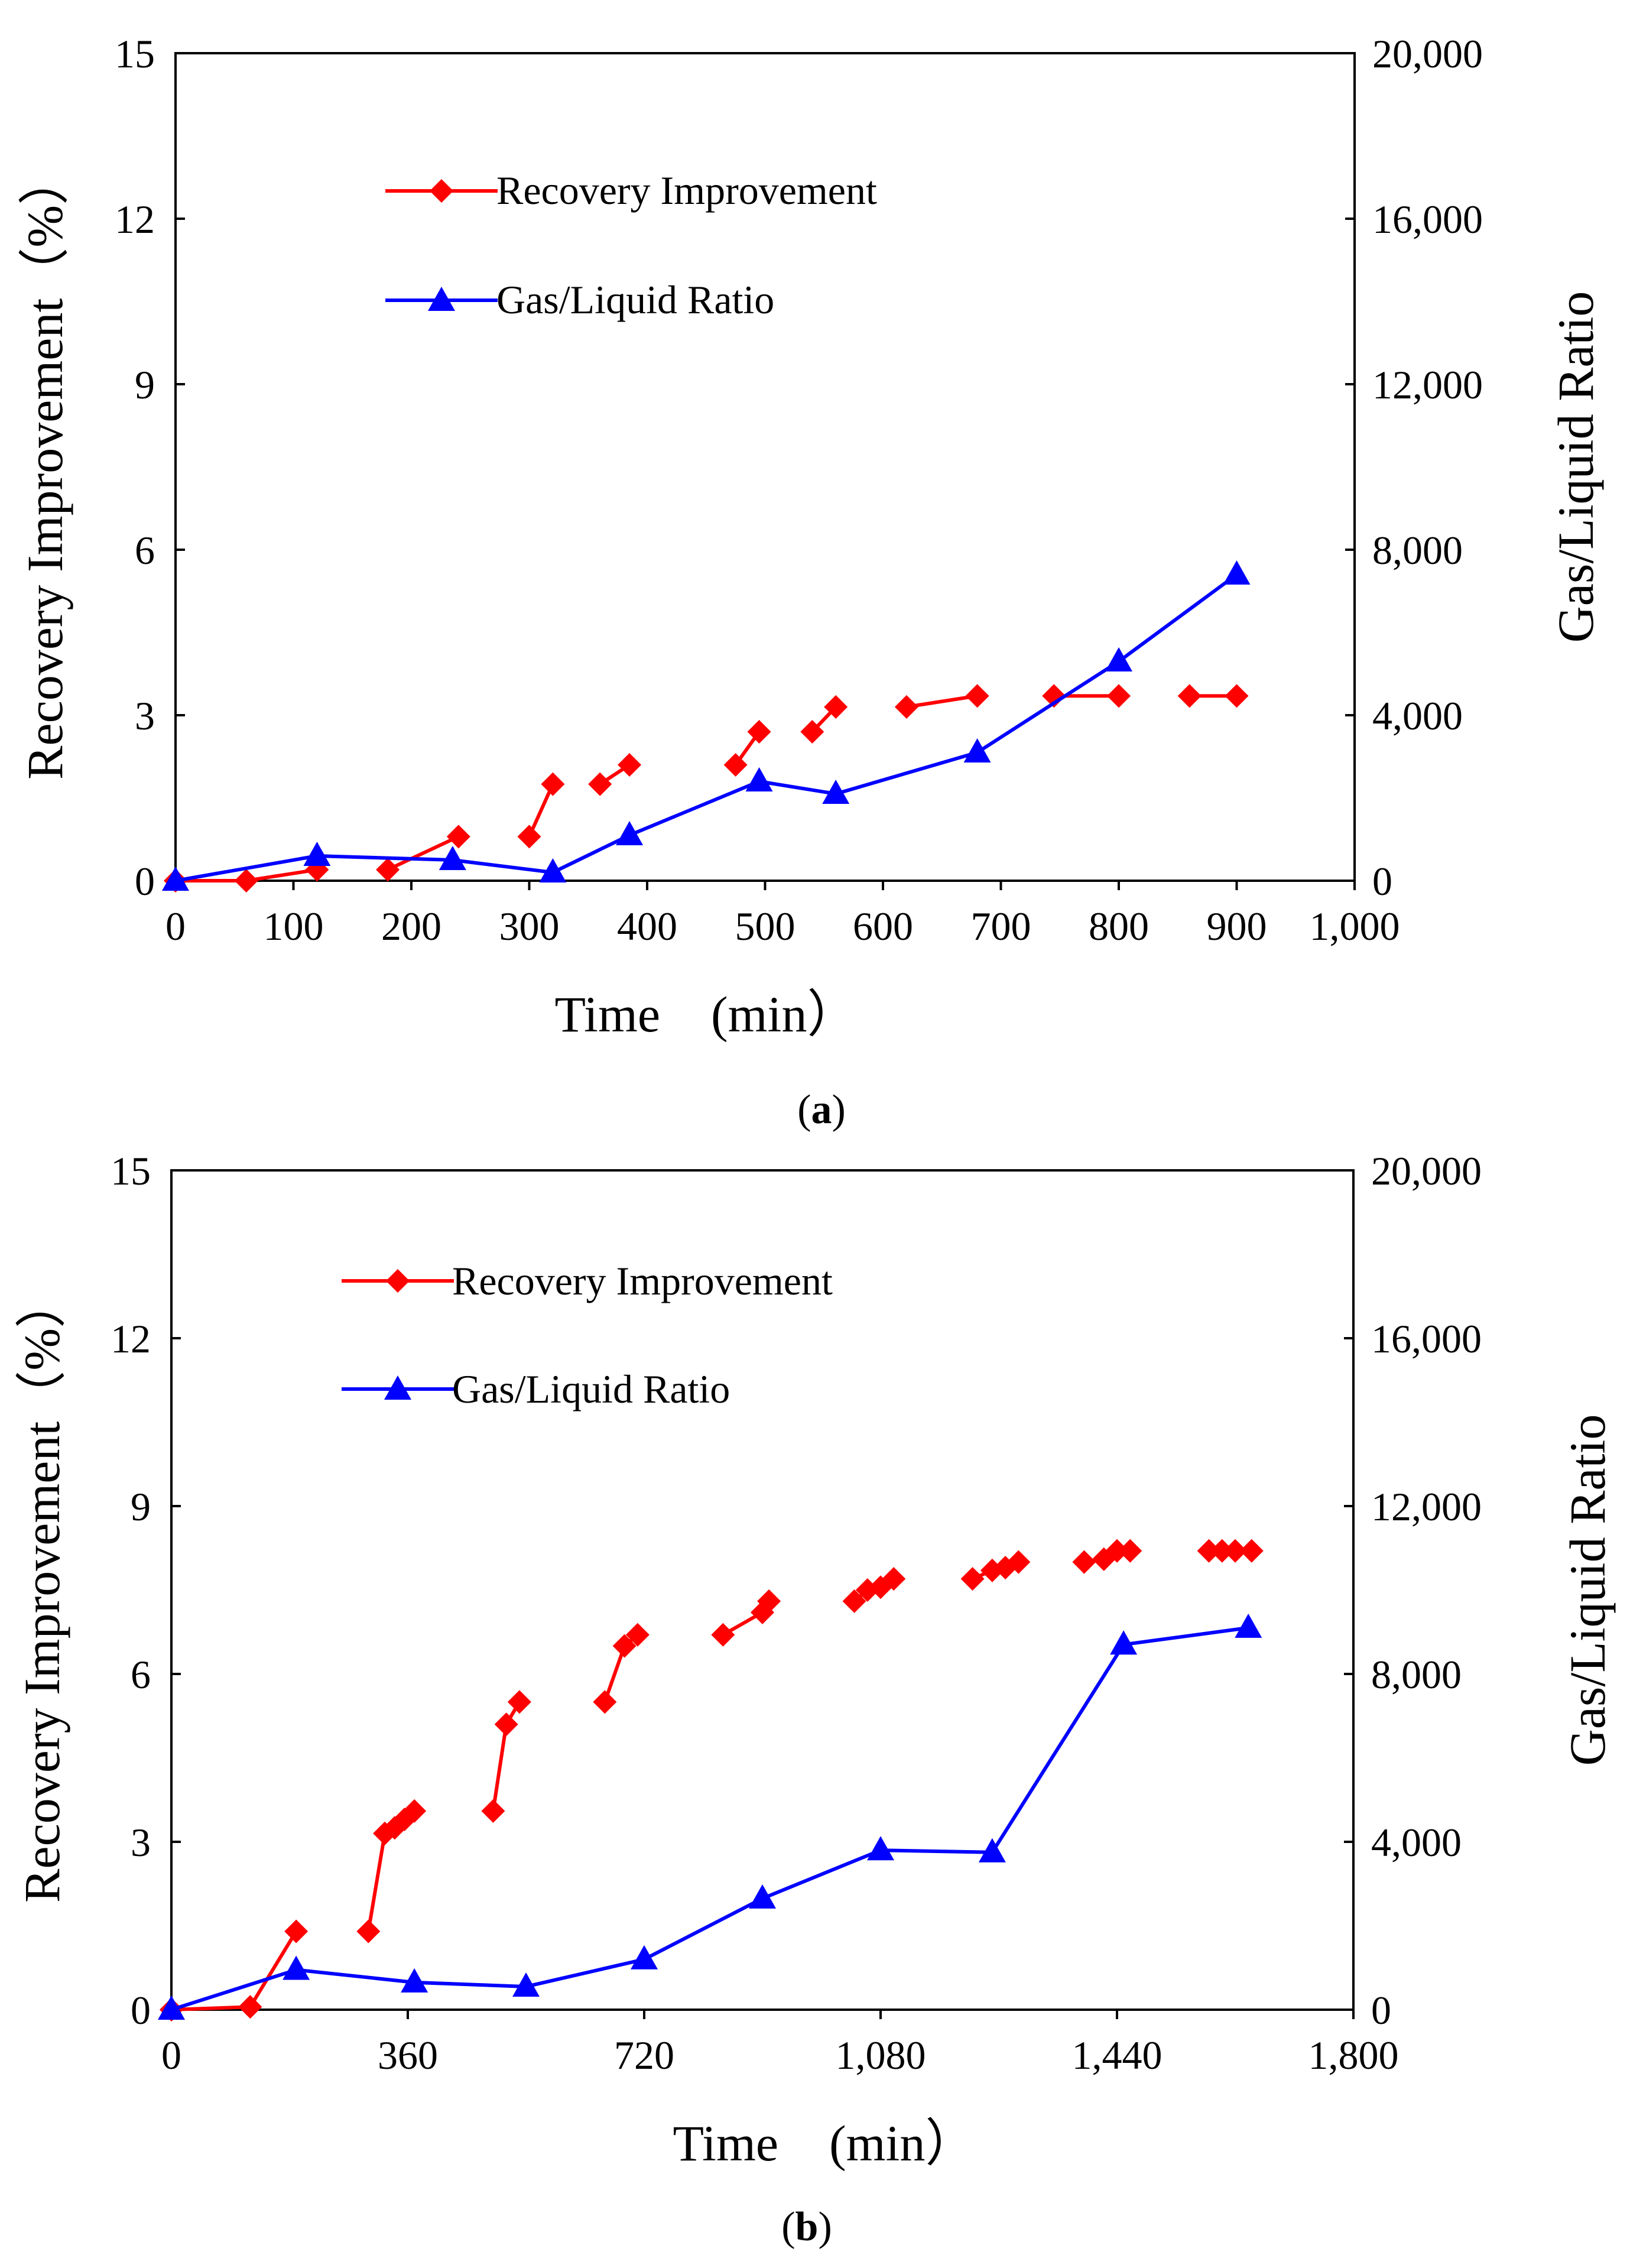 This screenshot has width=1643, height=2268. Describe the element at coordinates (1381, 2011) in the screenshot. I see `right-tick-label: 0` at that location.